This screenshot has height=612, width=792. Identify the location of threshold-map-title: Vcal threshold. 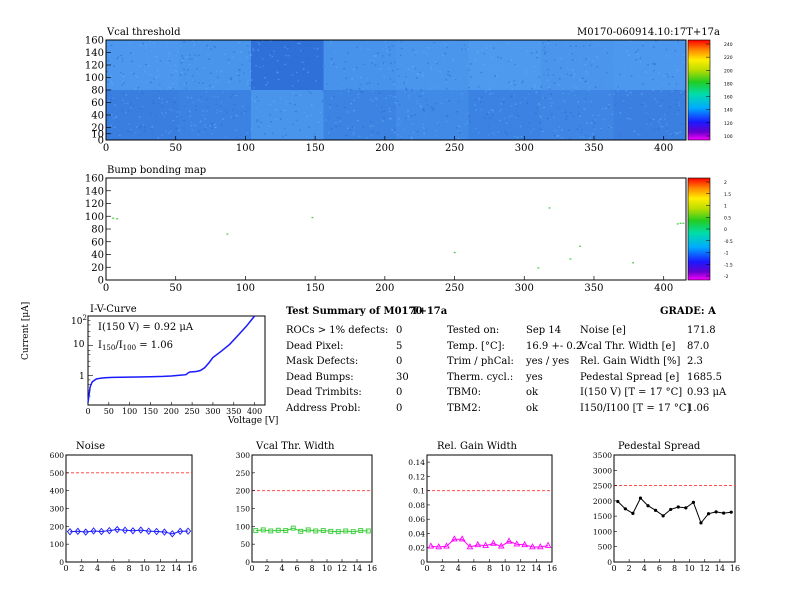
(144, 32).